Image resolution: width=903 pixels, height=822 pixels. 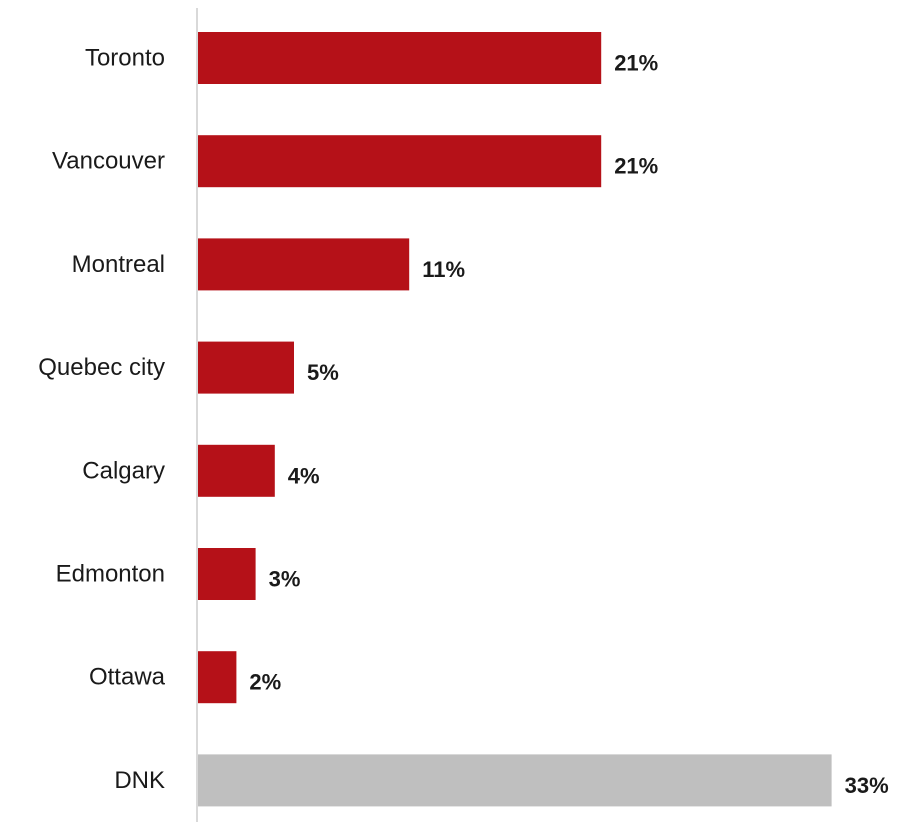 What do you see at coordinates (304, 475) in the screenshot?
I see `value-label-calgary: 4%` at bounding box center [304, 475].